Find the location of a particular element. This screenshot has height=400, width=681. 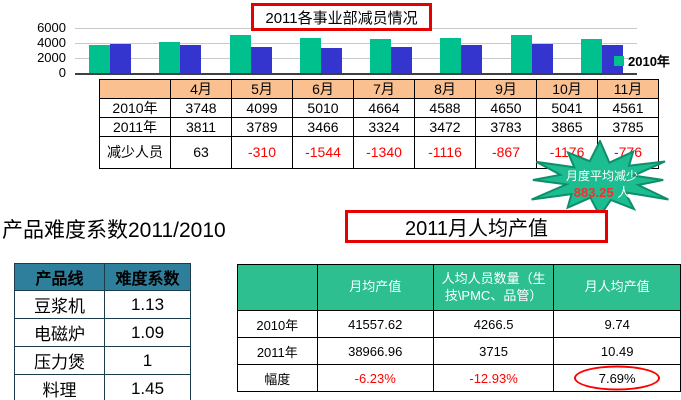

bar-2011年-11月 is located at coordinates (612, 59).